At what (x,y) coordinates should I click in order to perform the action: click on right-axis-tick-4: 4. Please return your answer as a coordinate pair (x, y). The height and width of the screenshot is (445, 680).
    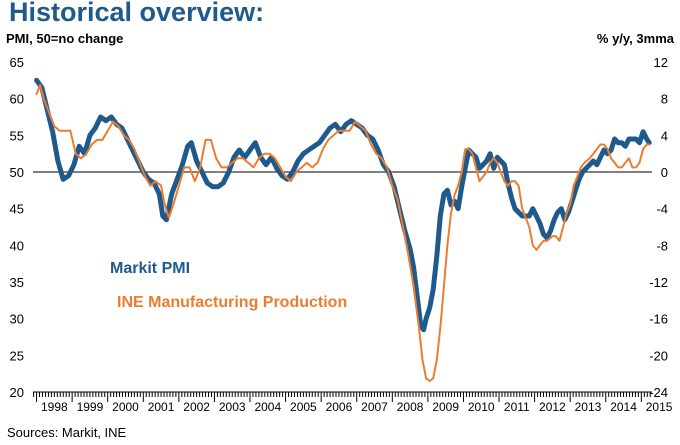
    Looking at the image, I should click on (664, 135).